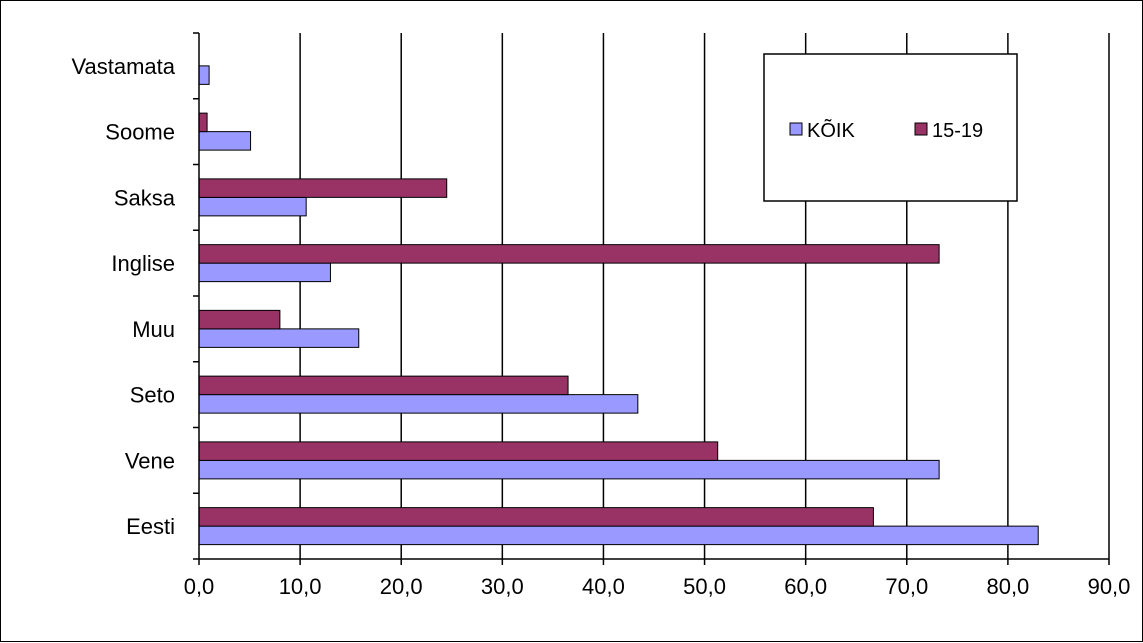 This screenshot has height=643, width=1143. What do you see at coordinates (143, 263) in the screenshot?
I see `category-label: Inglise` at bounding box center [143, 263].